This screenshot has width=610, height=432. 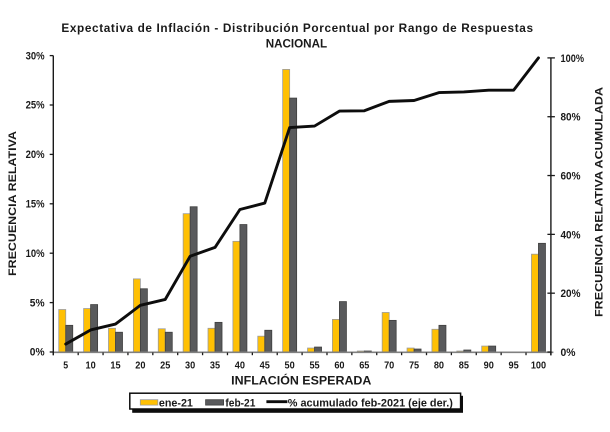 I want to click on svg-text: 95, so click(x=513, y=365).